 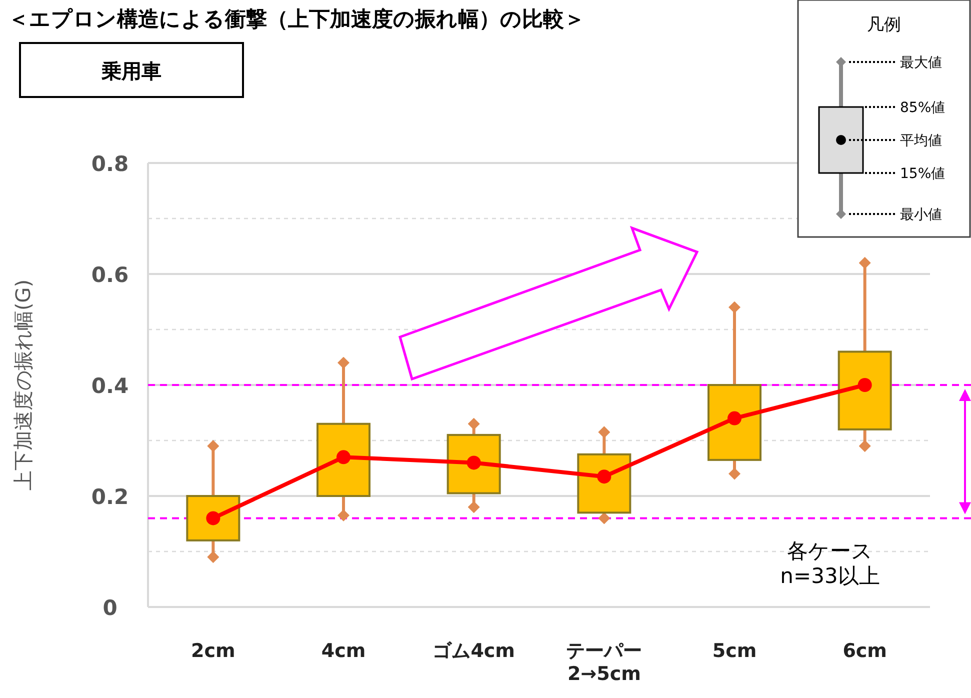 I want to click on x-tick-label: ゴム4cm, so click(x=473, y=651).